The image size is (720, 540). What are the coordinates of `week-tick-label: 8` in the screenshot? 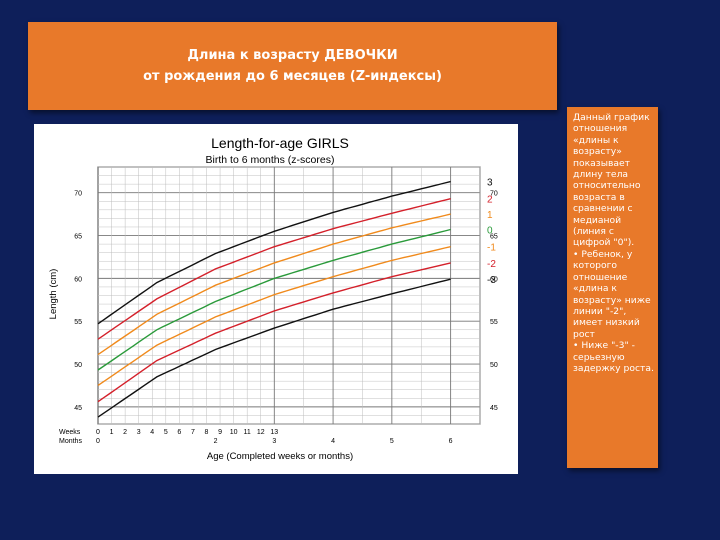 It's located at (207, 432).